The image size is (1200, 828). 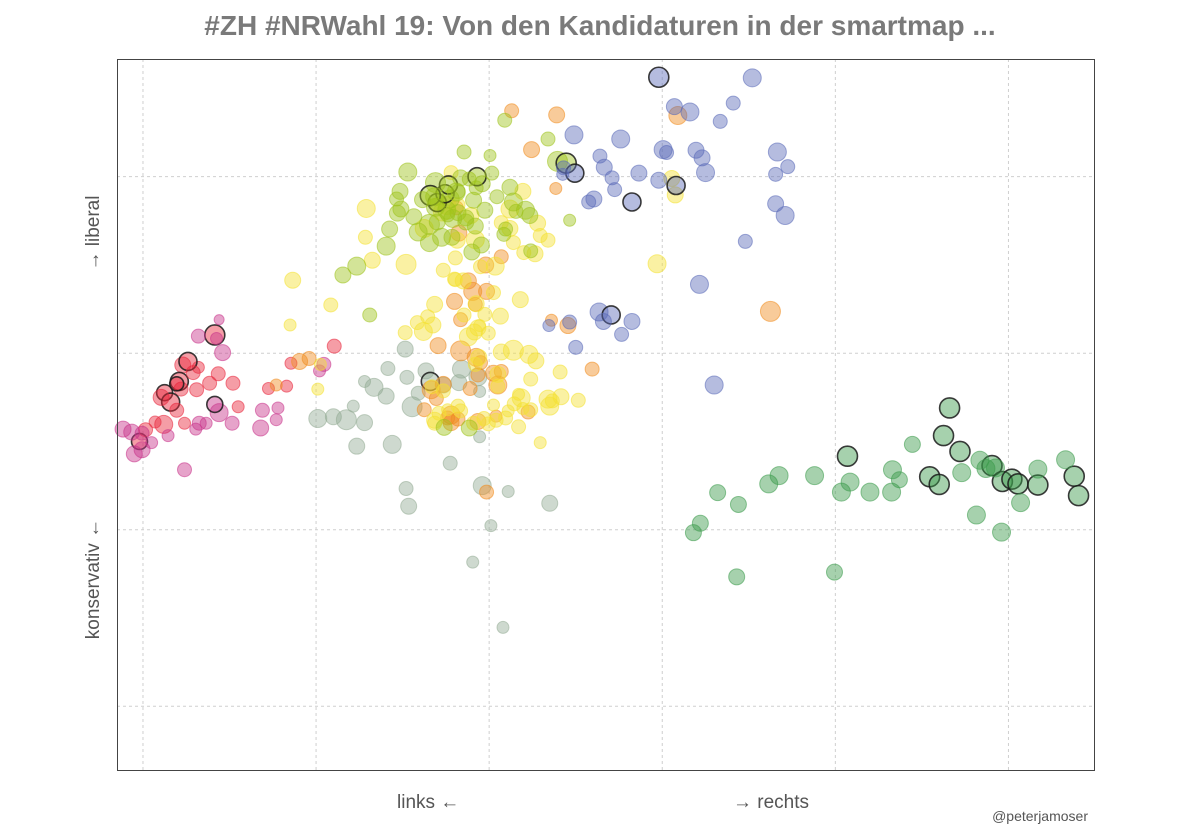 I want to click on x-axis-label-left: links ←, so click(x=428, y=802).